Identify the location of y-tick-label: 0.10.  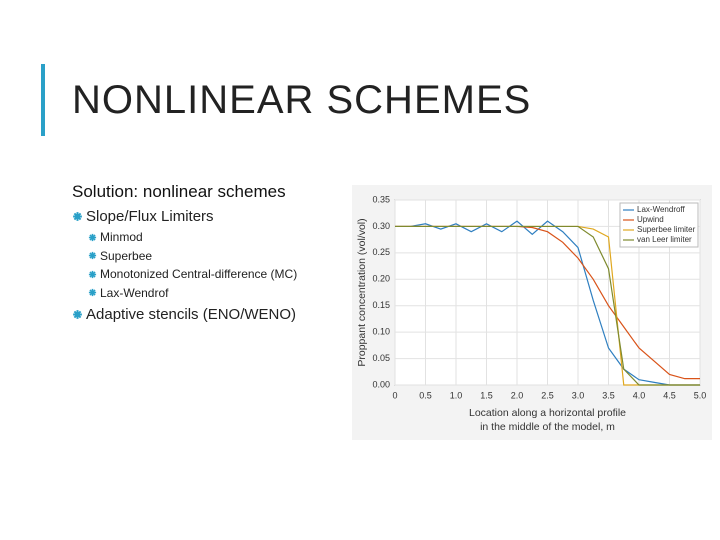
(381, 332).